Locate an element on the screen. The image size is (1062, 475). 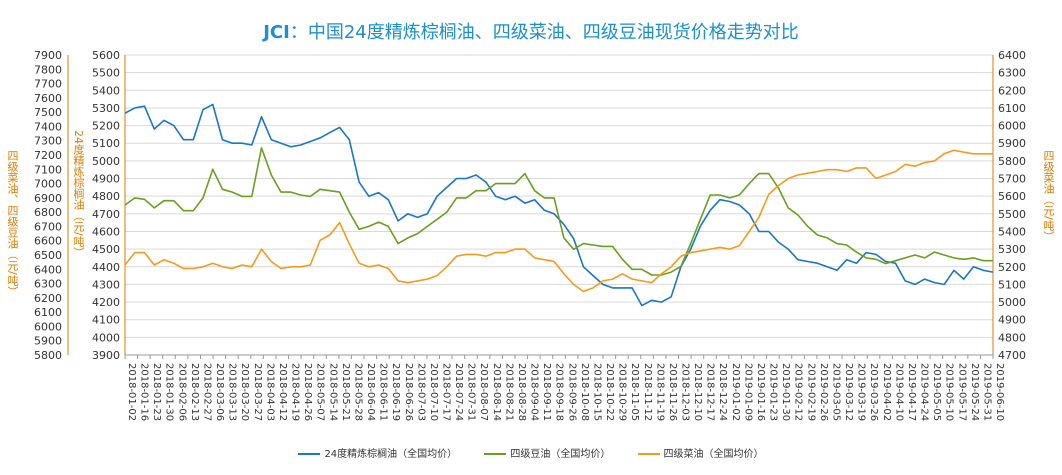
legend-item-rape: 四级菜油（全国均价） is located at coordinates (700, 452).